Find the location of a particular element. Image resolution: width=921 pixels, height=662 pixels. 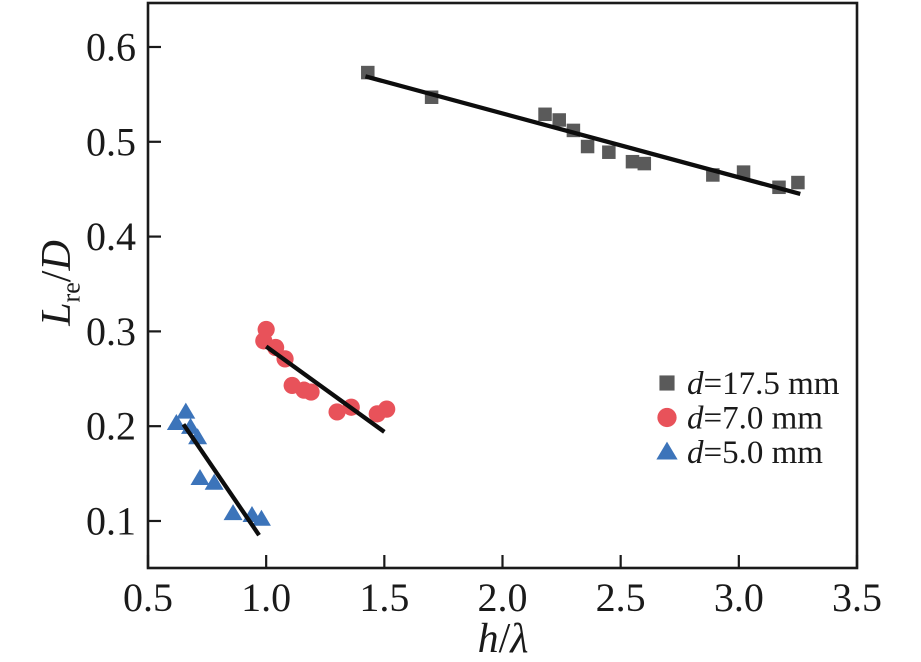

x-tick-label: 1.0 is located at coordinates (266, 597).